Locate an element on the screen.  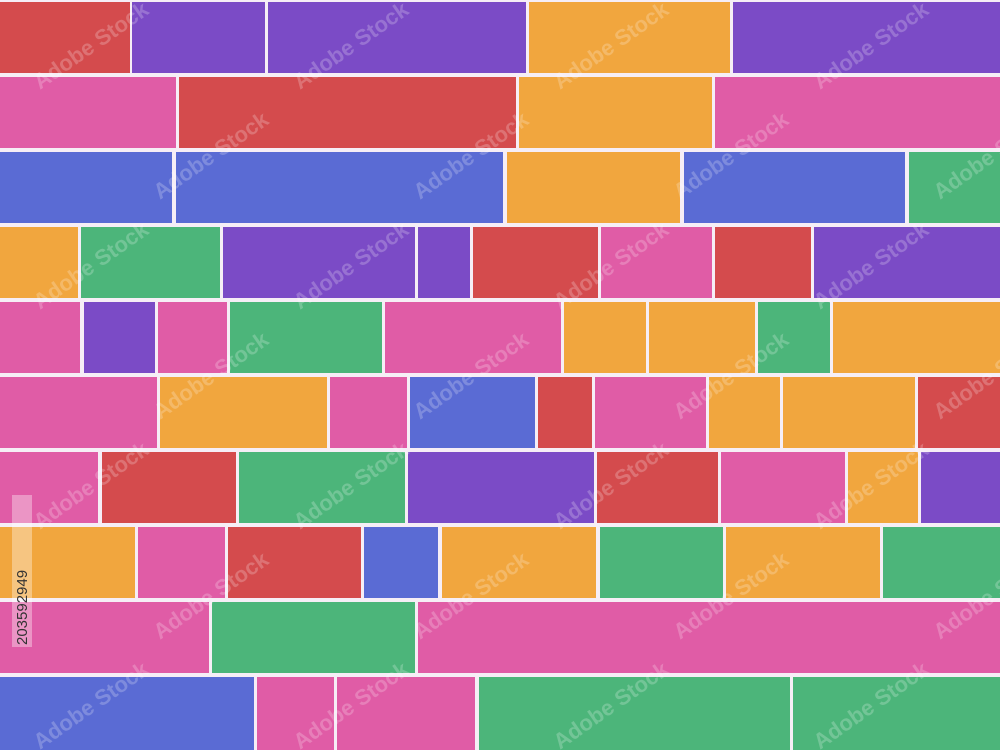
stock-id-backdrop is located at coordinates (22, 571).